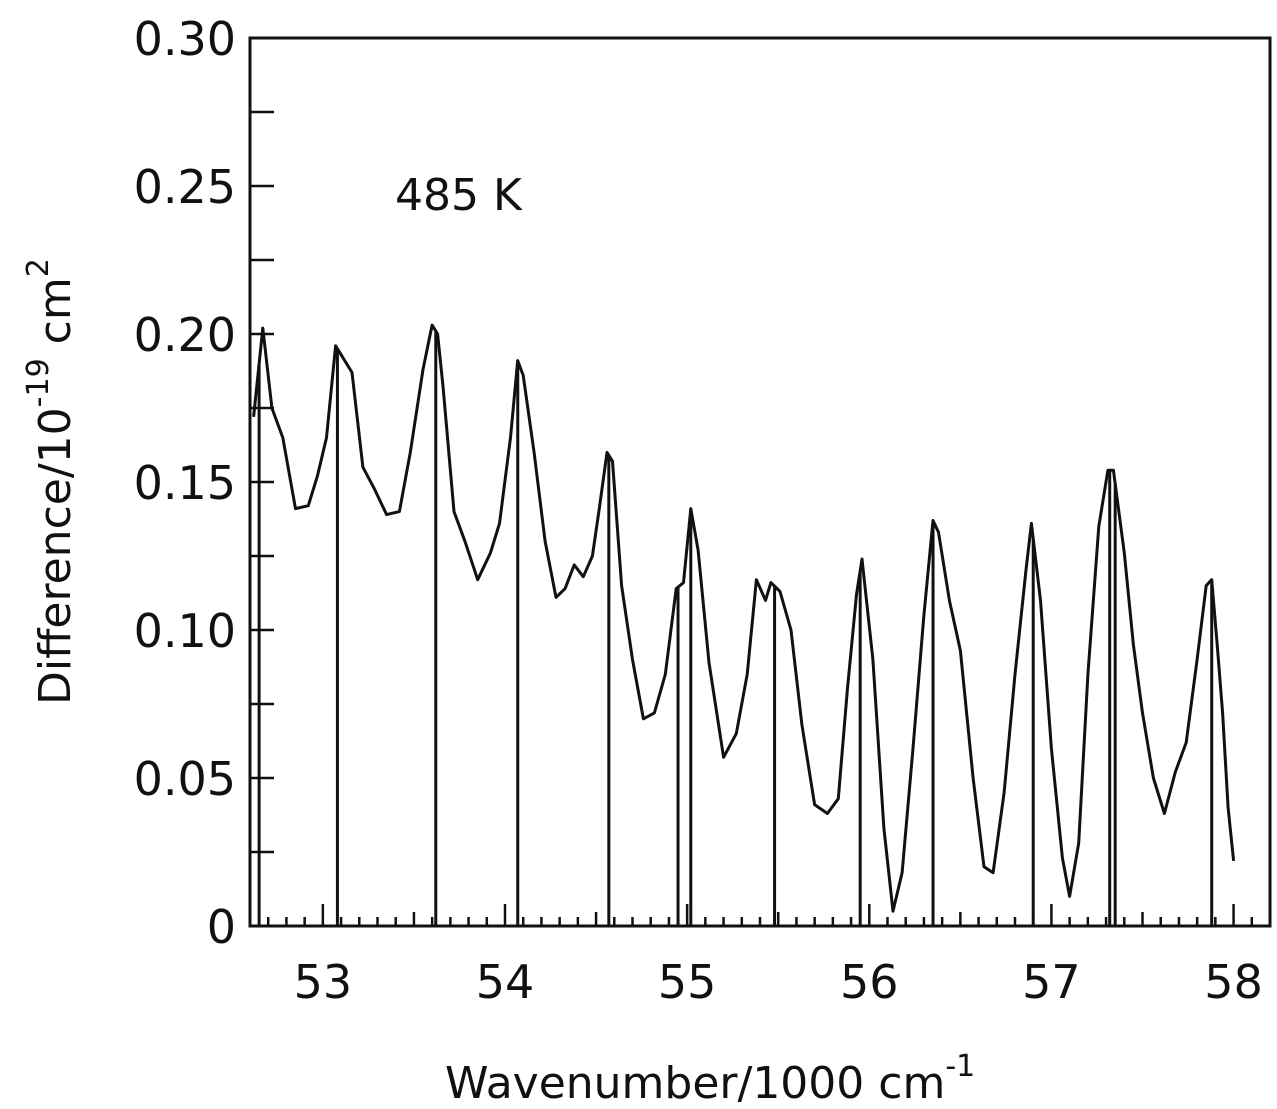 The width and height of the screenshot is (1277, 1109). I want to click on y-tick-label: 0, so click(221, 927).